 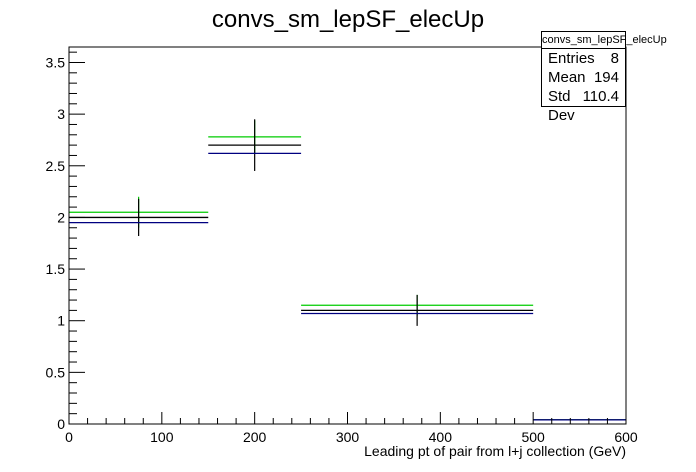 I want to click on stats-label: Mean, so click(x=567, y=77).